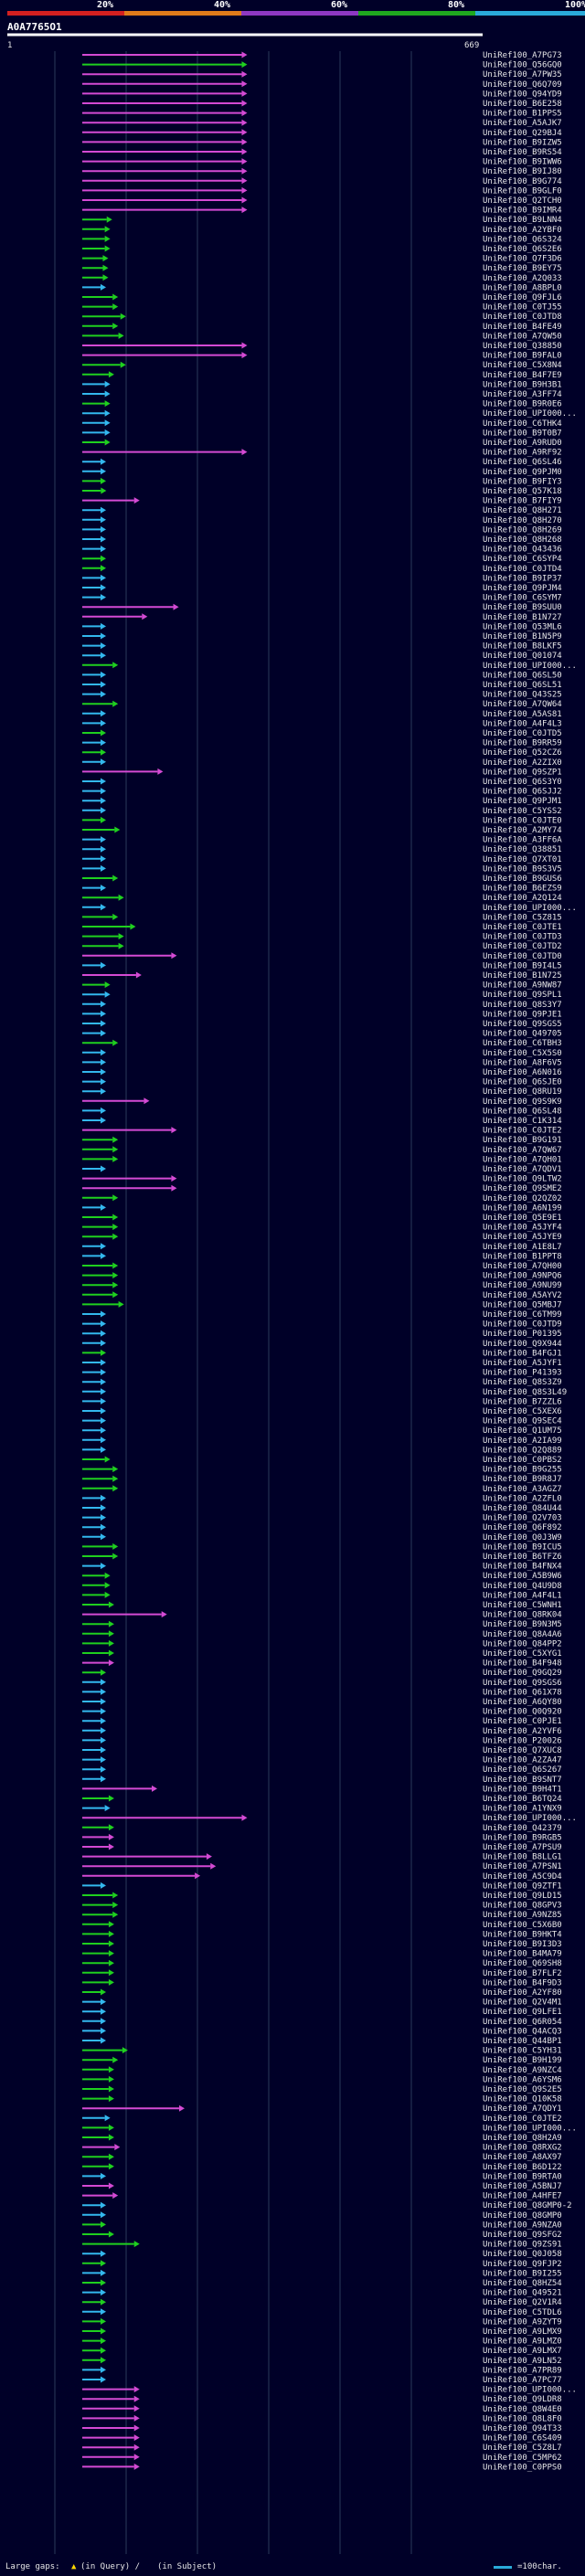  Describe the element at coordinates (522, 1664) in the screenshot. I see `hit-label: UniRef100_B4F948` at that location.